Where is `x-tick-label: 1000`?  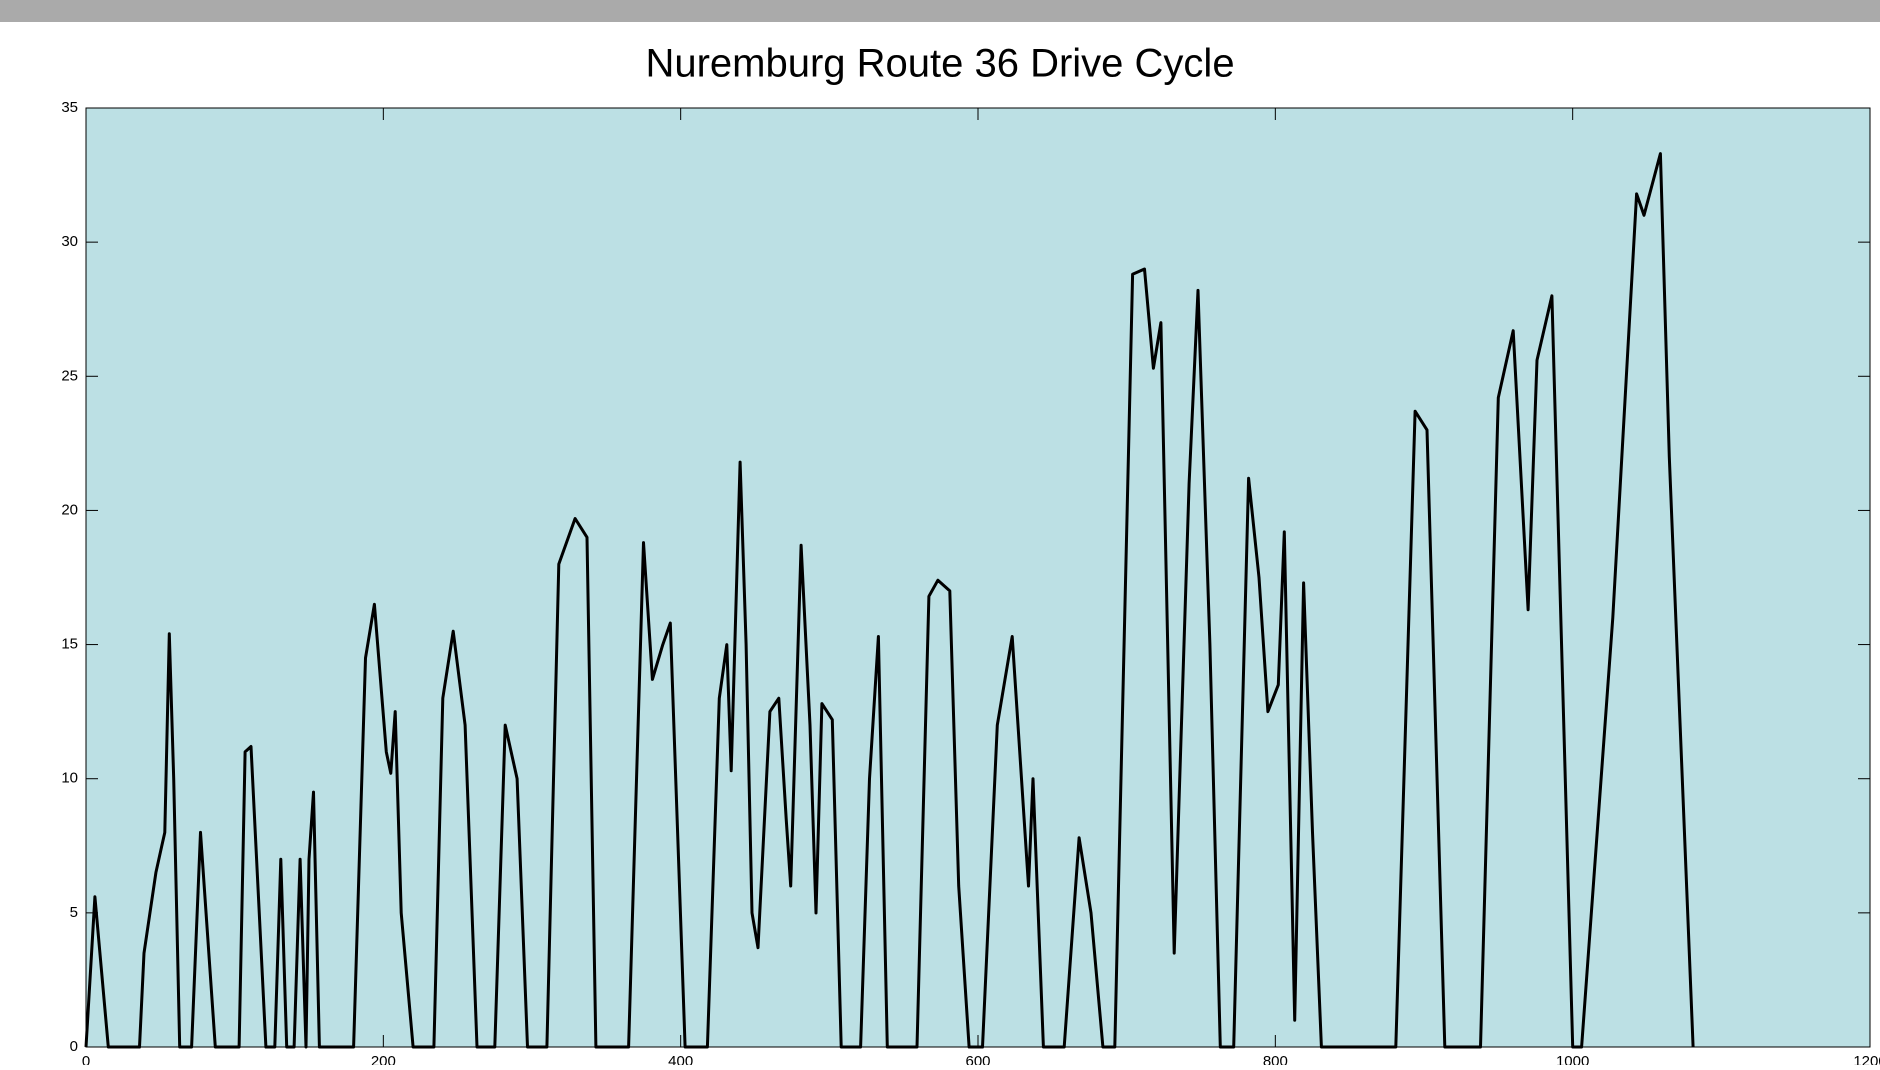
x-tick-label: 1000 is located at coordinates (1572, 1059).